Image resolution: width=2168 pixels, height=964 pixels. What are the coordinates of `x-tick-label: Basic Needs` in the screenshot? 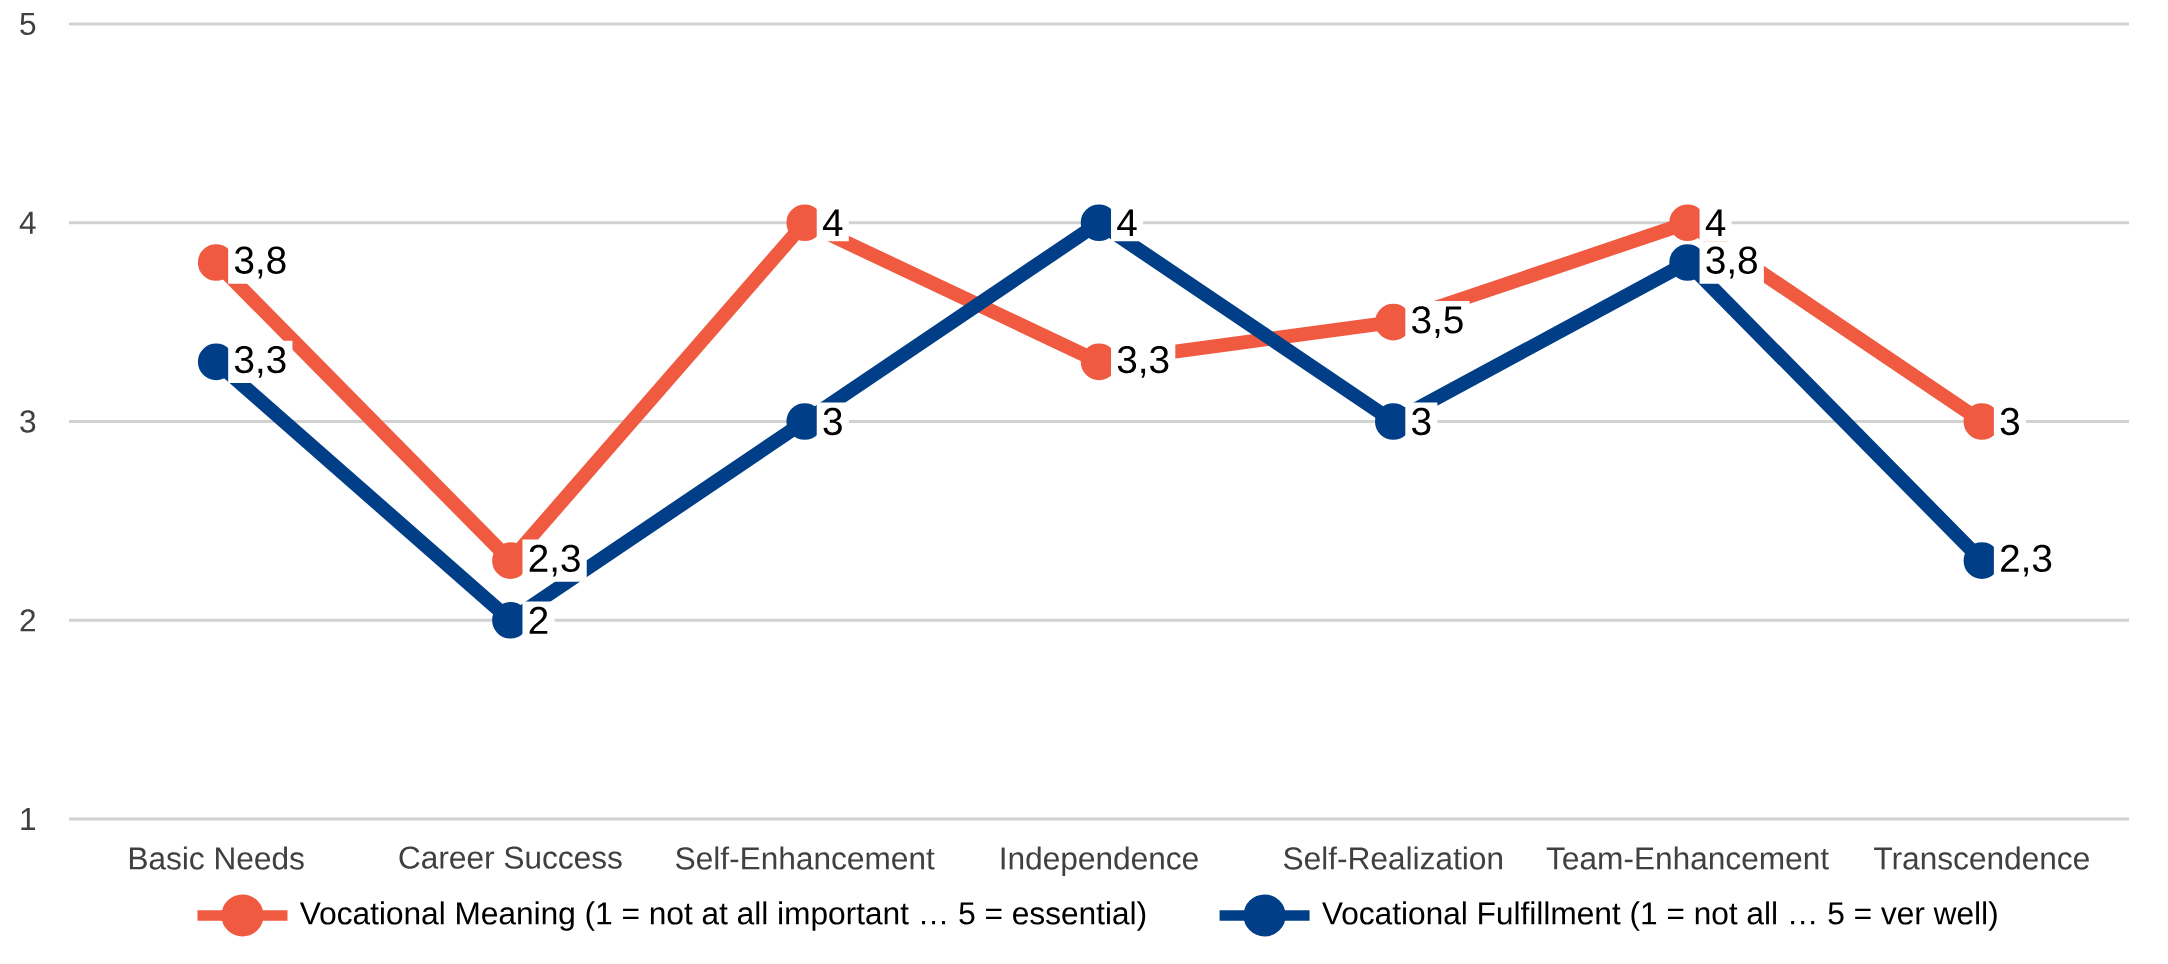 It's located at (216, 858).